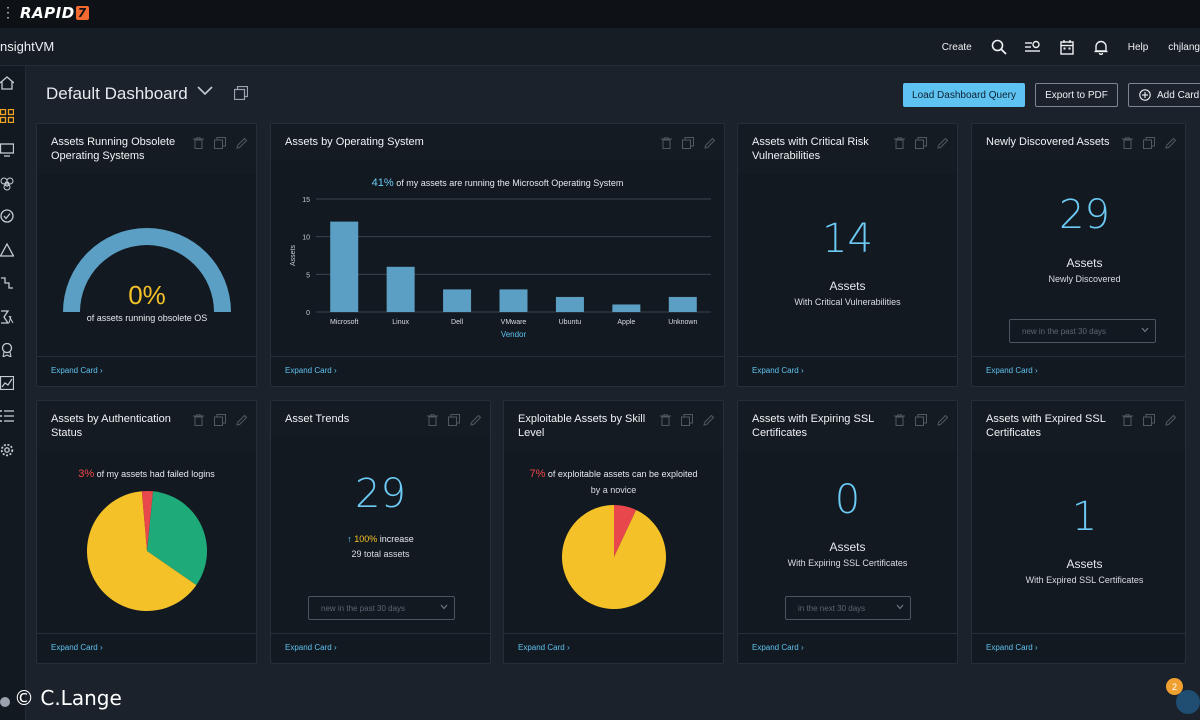 The image size is (1200, 720). I want to click on dashboard-title: Default Dashboard, so click(117, 93).